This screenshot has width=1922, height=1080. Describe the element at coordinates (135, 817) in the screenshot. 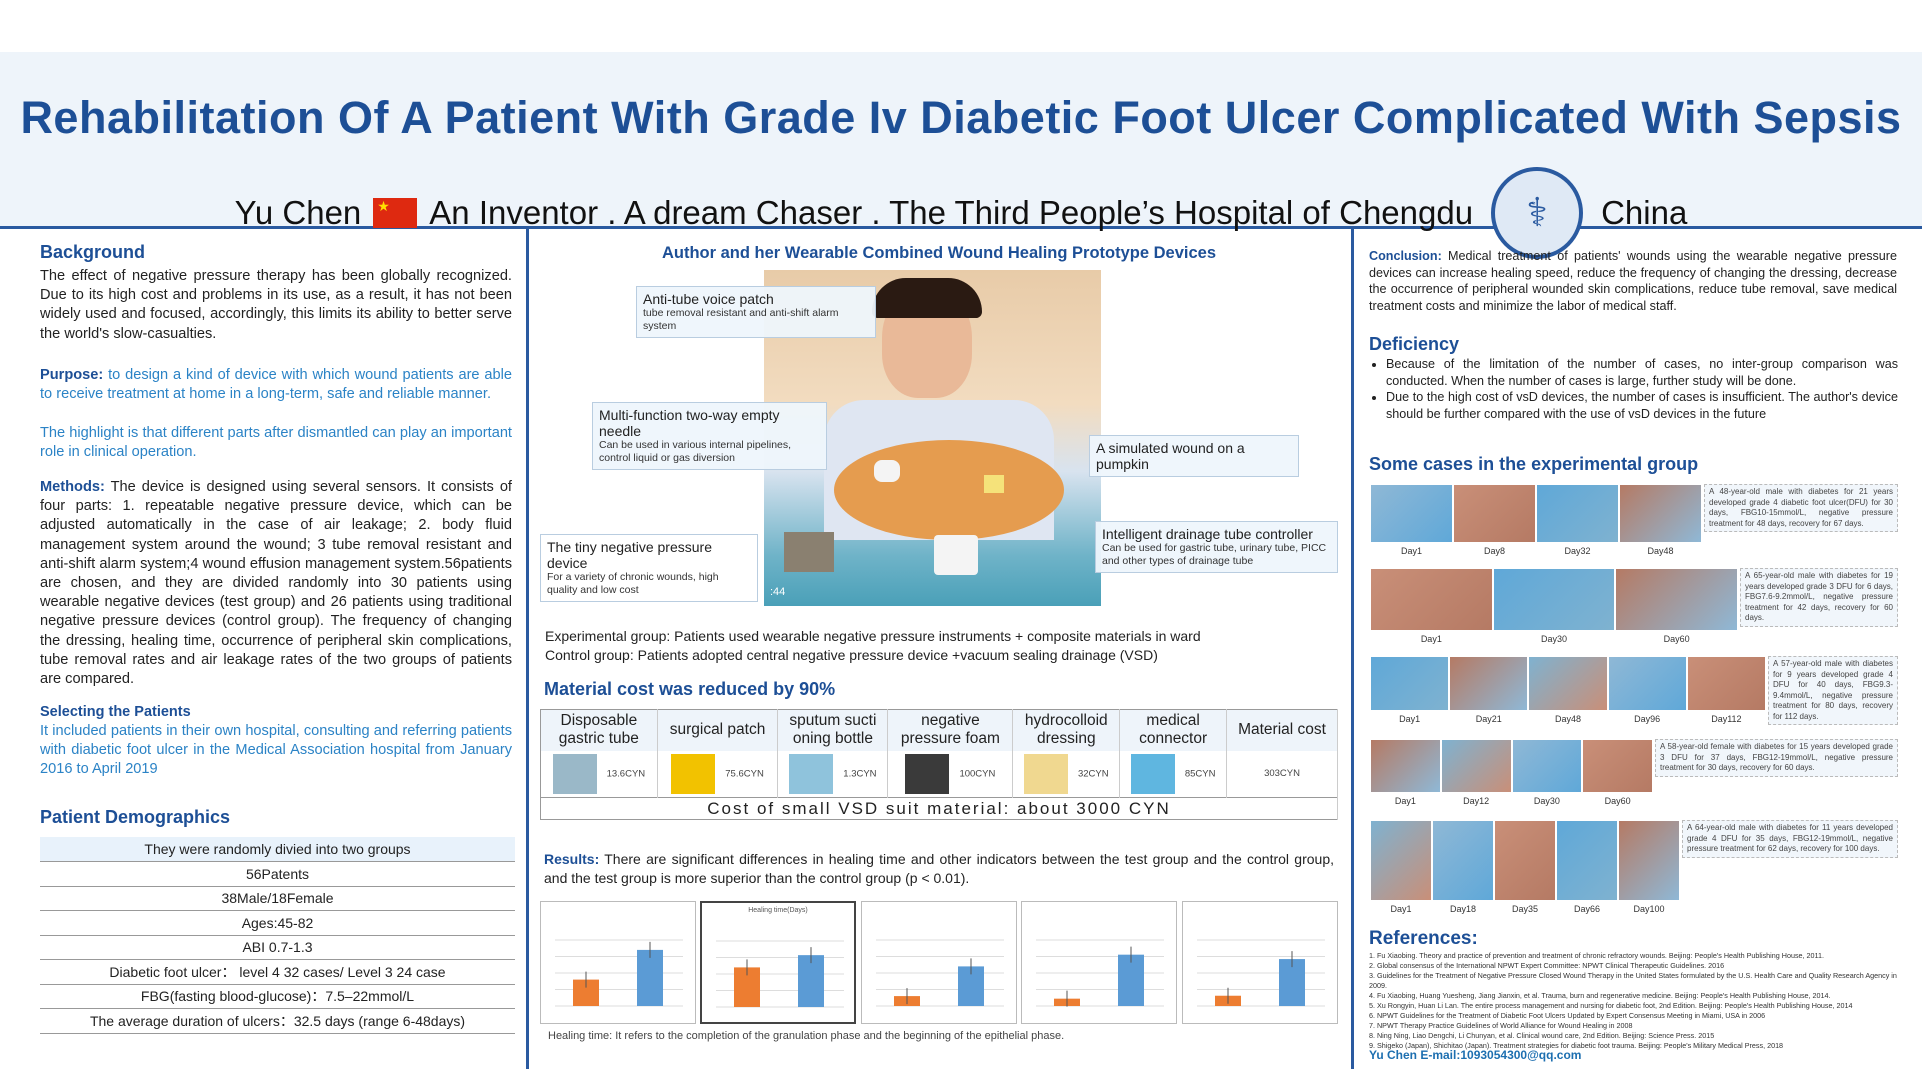

I see `demographics-heading: Patient Demographics` at that location.